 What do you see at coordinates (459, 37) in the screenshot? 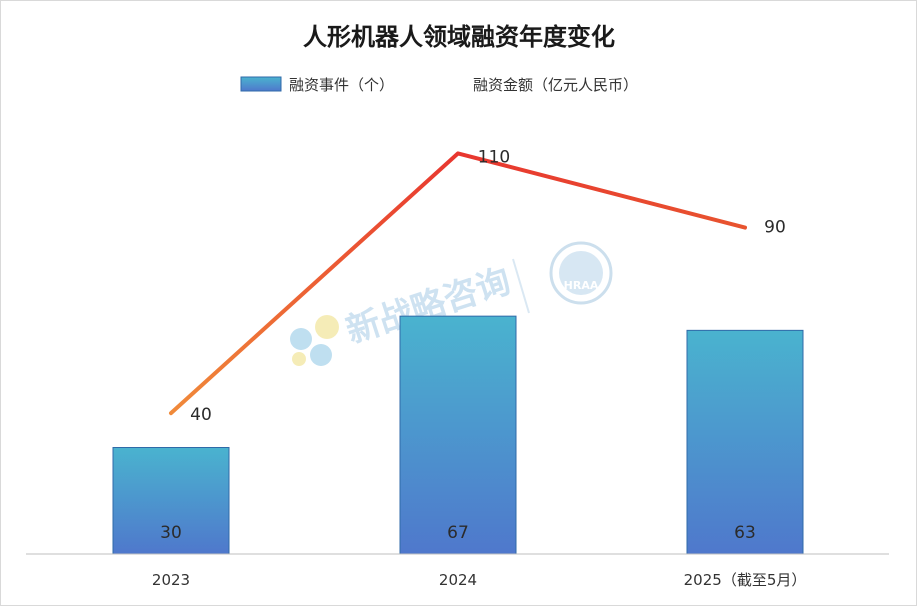
I see `chart-title: 人形机器人领域融资年度变化` at bounding box center [459, 37].